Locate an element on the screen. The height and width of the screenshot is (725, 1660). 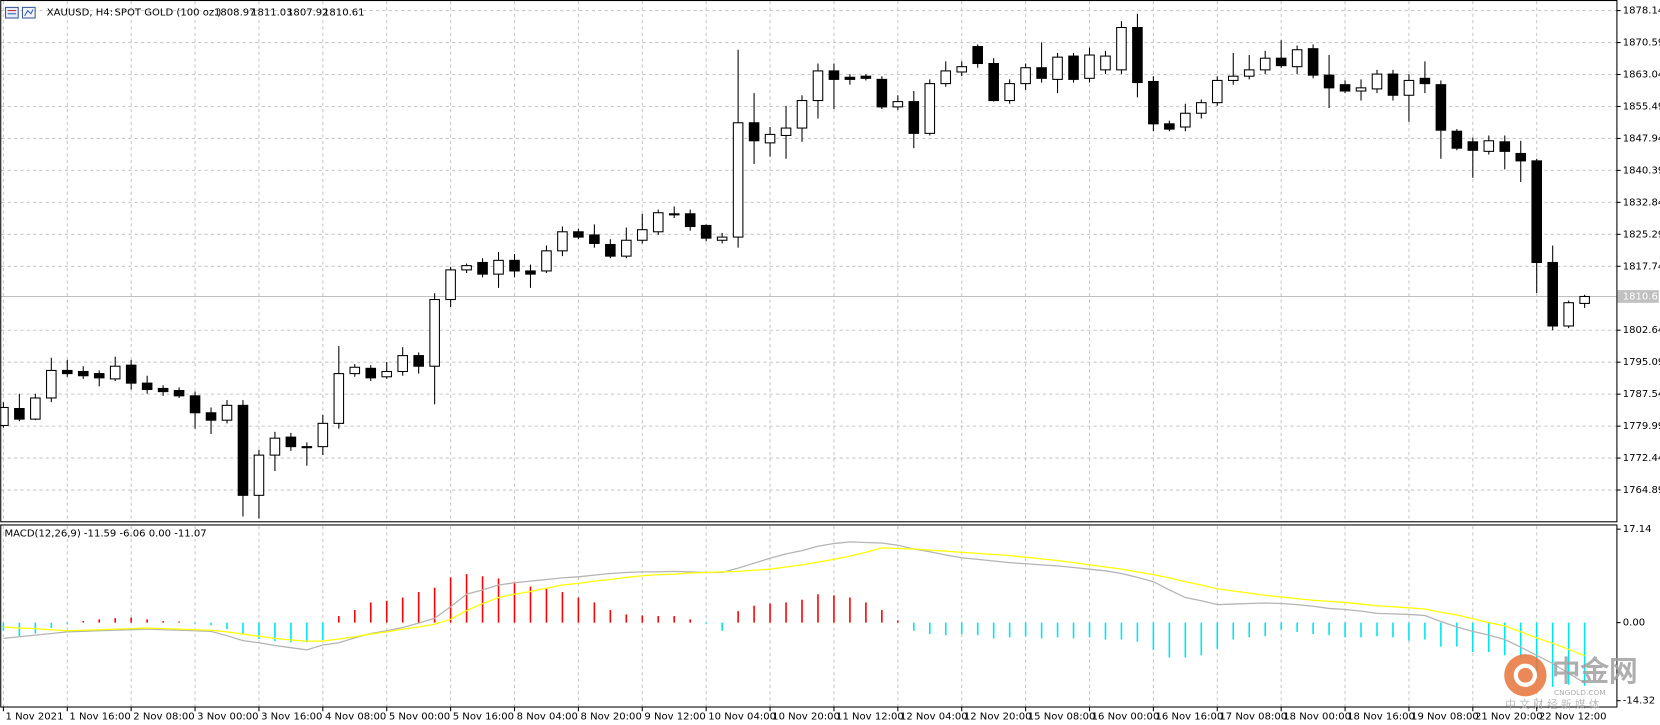
macd-y-tick-label: 17.14 is located at coordinates (1637, 529).